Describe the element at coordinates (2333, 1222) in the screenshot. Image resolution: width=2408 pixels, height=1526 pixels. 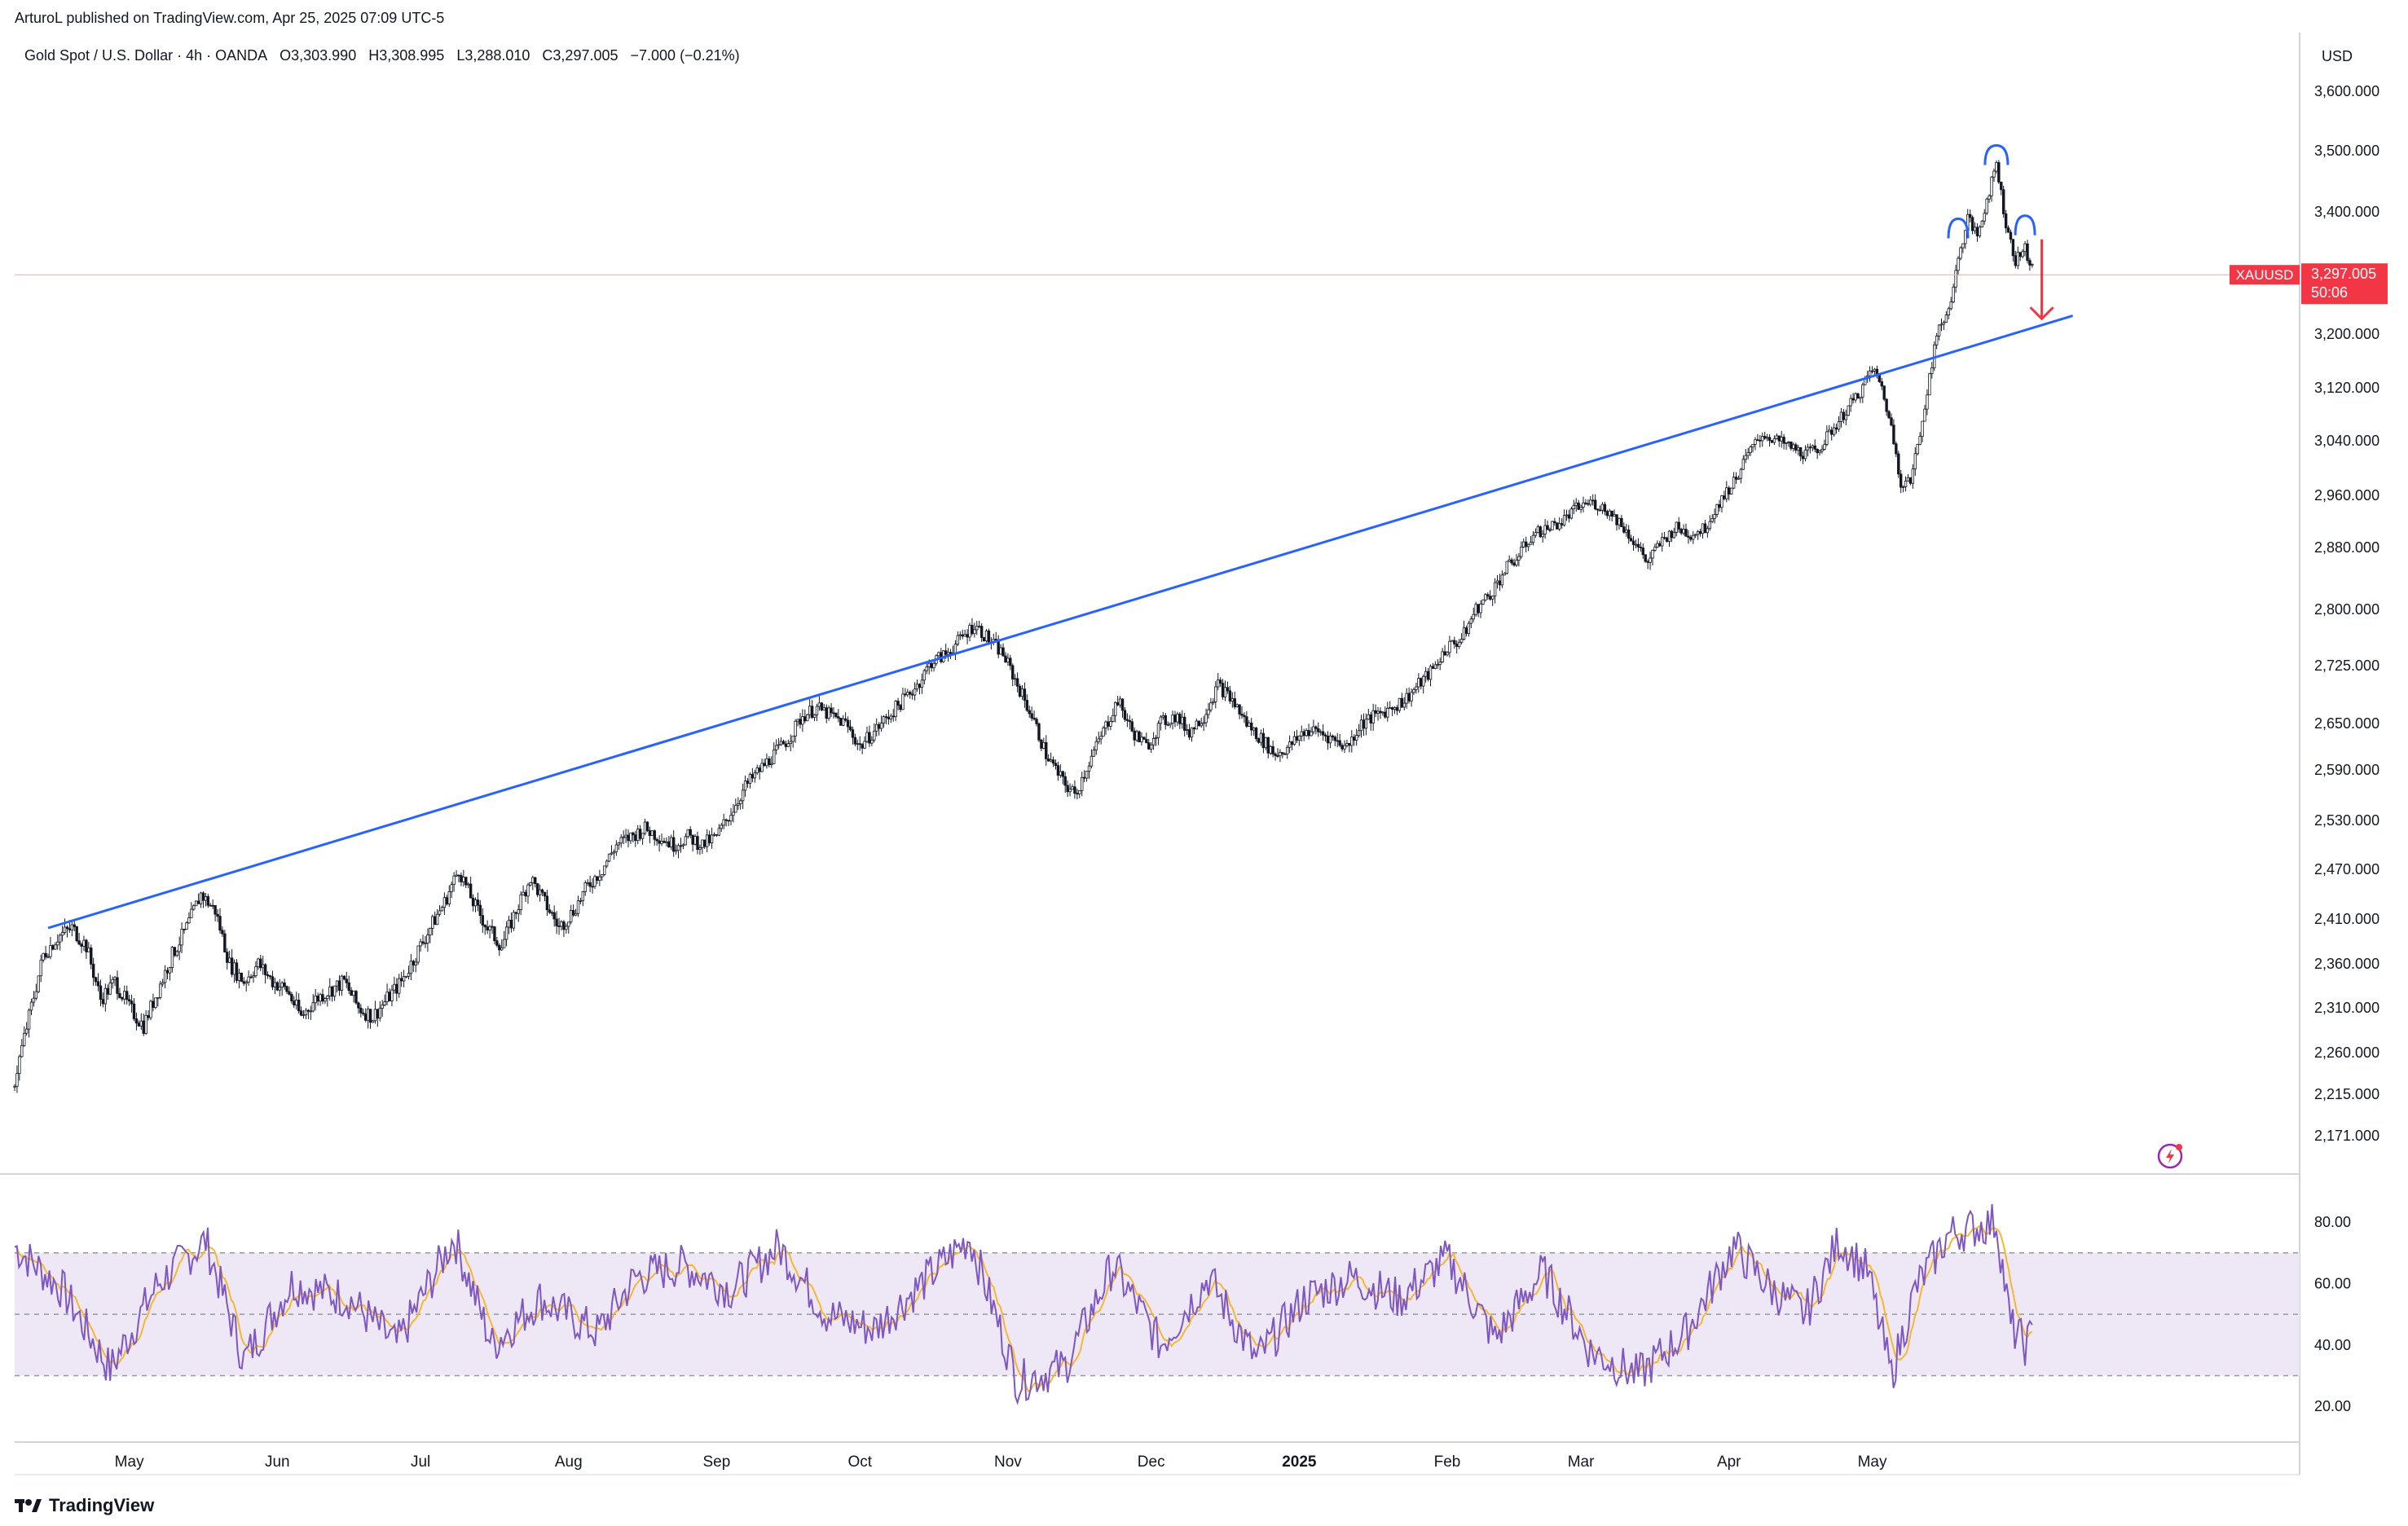
I see `rsi-tick-label: 80.00` at that location.